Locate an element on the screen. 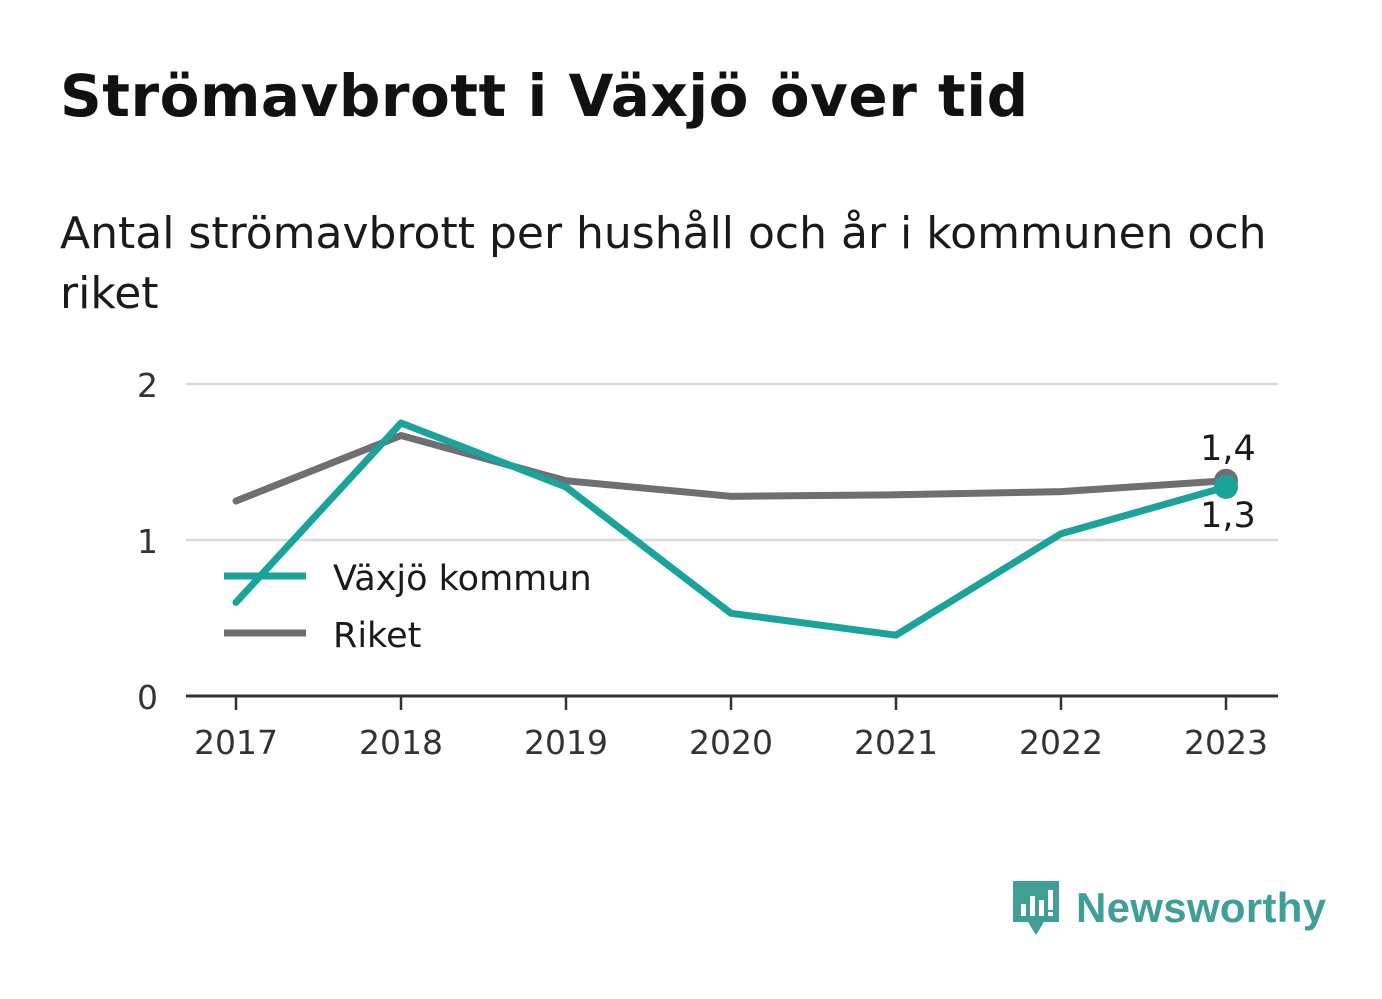  end-label-vaxjo: 1,3 is located at coordinates (1228, 516).